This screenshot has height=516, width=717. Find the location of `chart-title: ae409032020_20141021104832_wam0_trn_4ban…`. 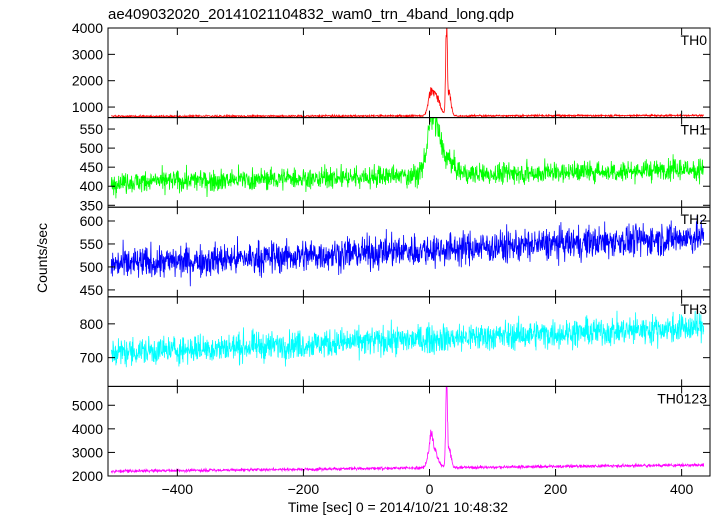

chart-title: ae409032020_20141021104832_wam0_trn_4ban… is located at coordinates (311, 14).